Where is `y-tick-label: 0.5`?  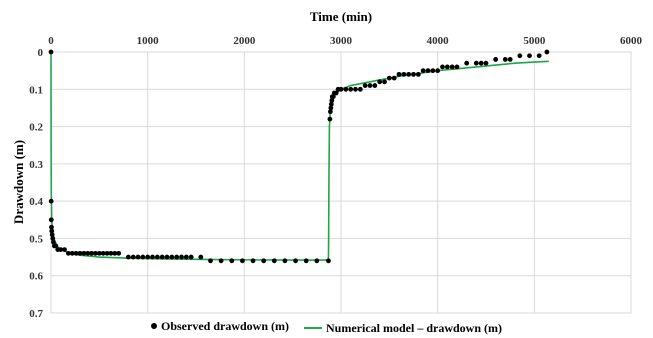 y-tick-label: 0.5 is located at coordinates (36, 239).